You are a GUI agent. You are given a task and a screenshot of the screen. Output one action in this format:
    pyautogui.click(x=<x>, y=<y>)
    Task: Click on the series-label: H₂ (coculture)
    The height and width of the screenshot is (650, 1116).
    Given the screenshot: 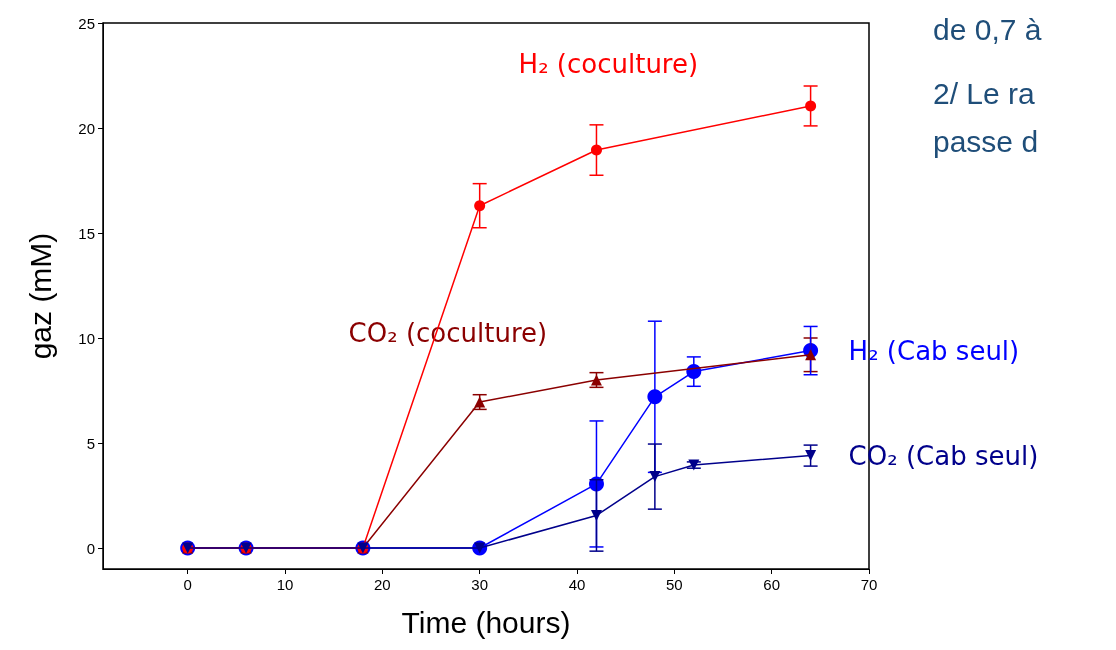 What is the action you would take?
    pyautogui.click(x=608, y=63)
    